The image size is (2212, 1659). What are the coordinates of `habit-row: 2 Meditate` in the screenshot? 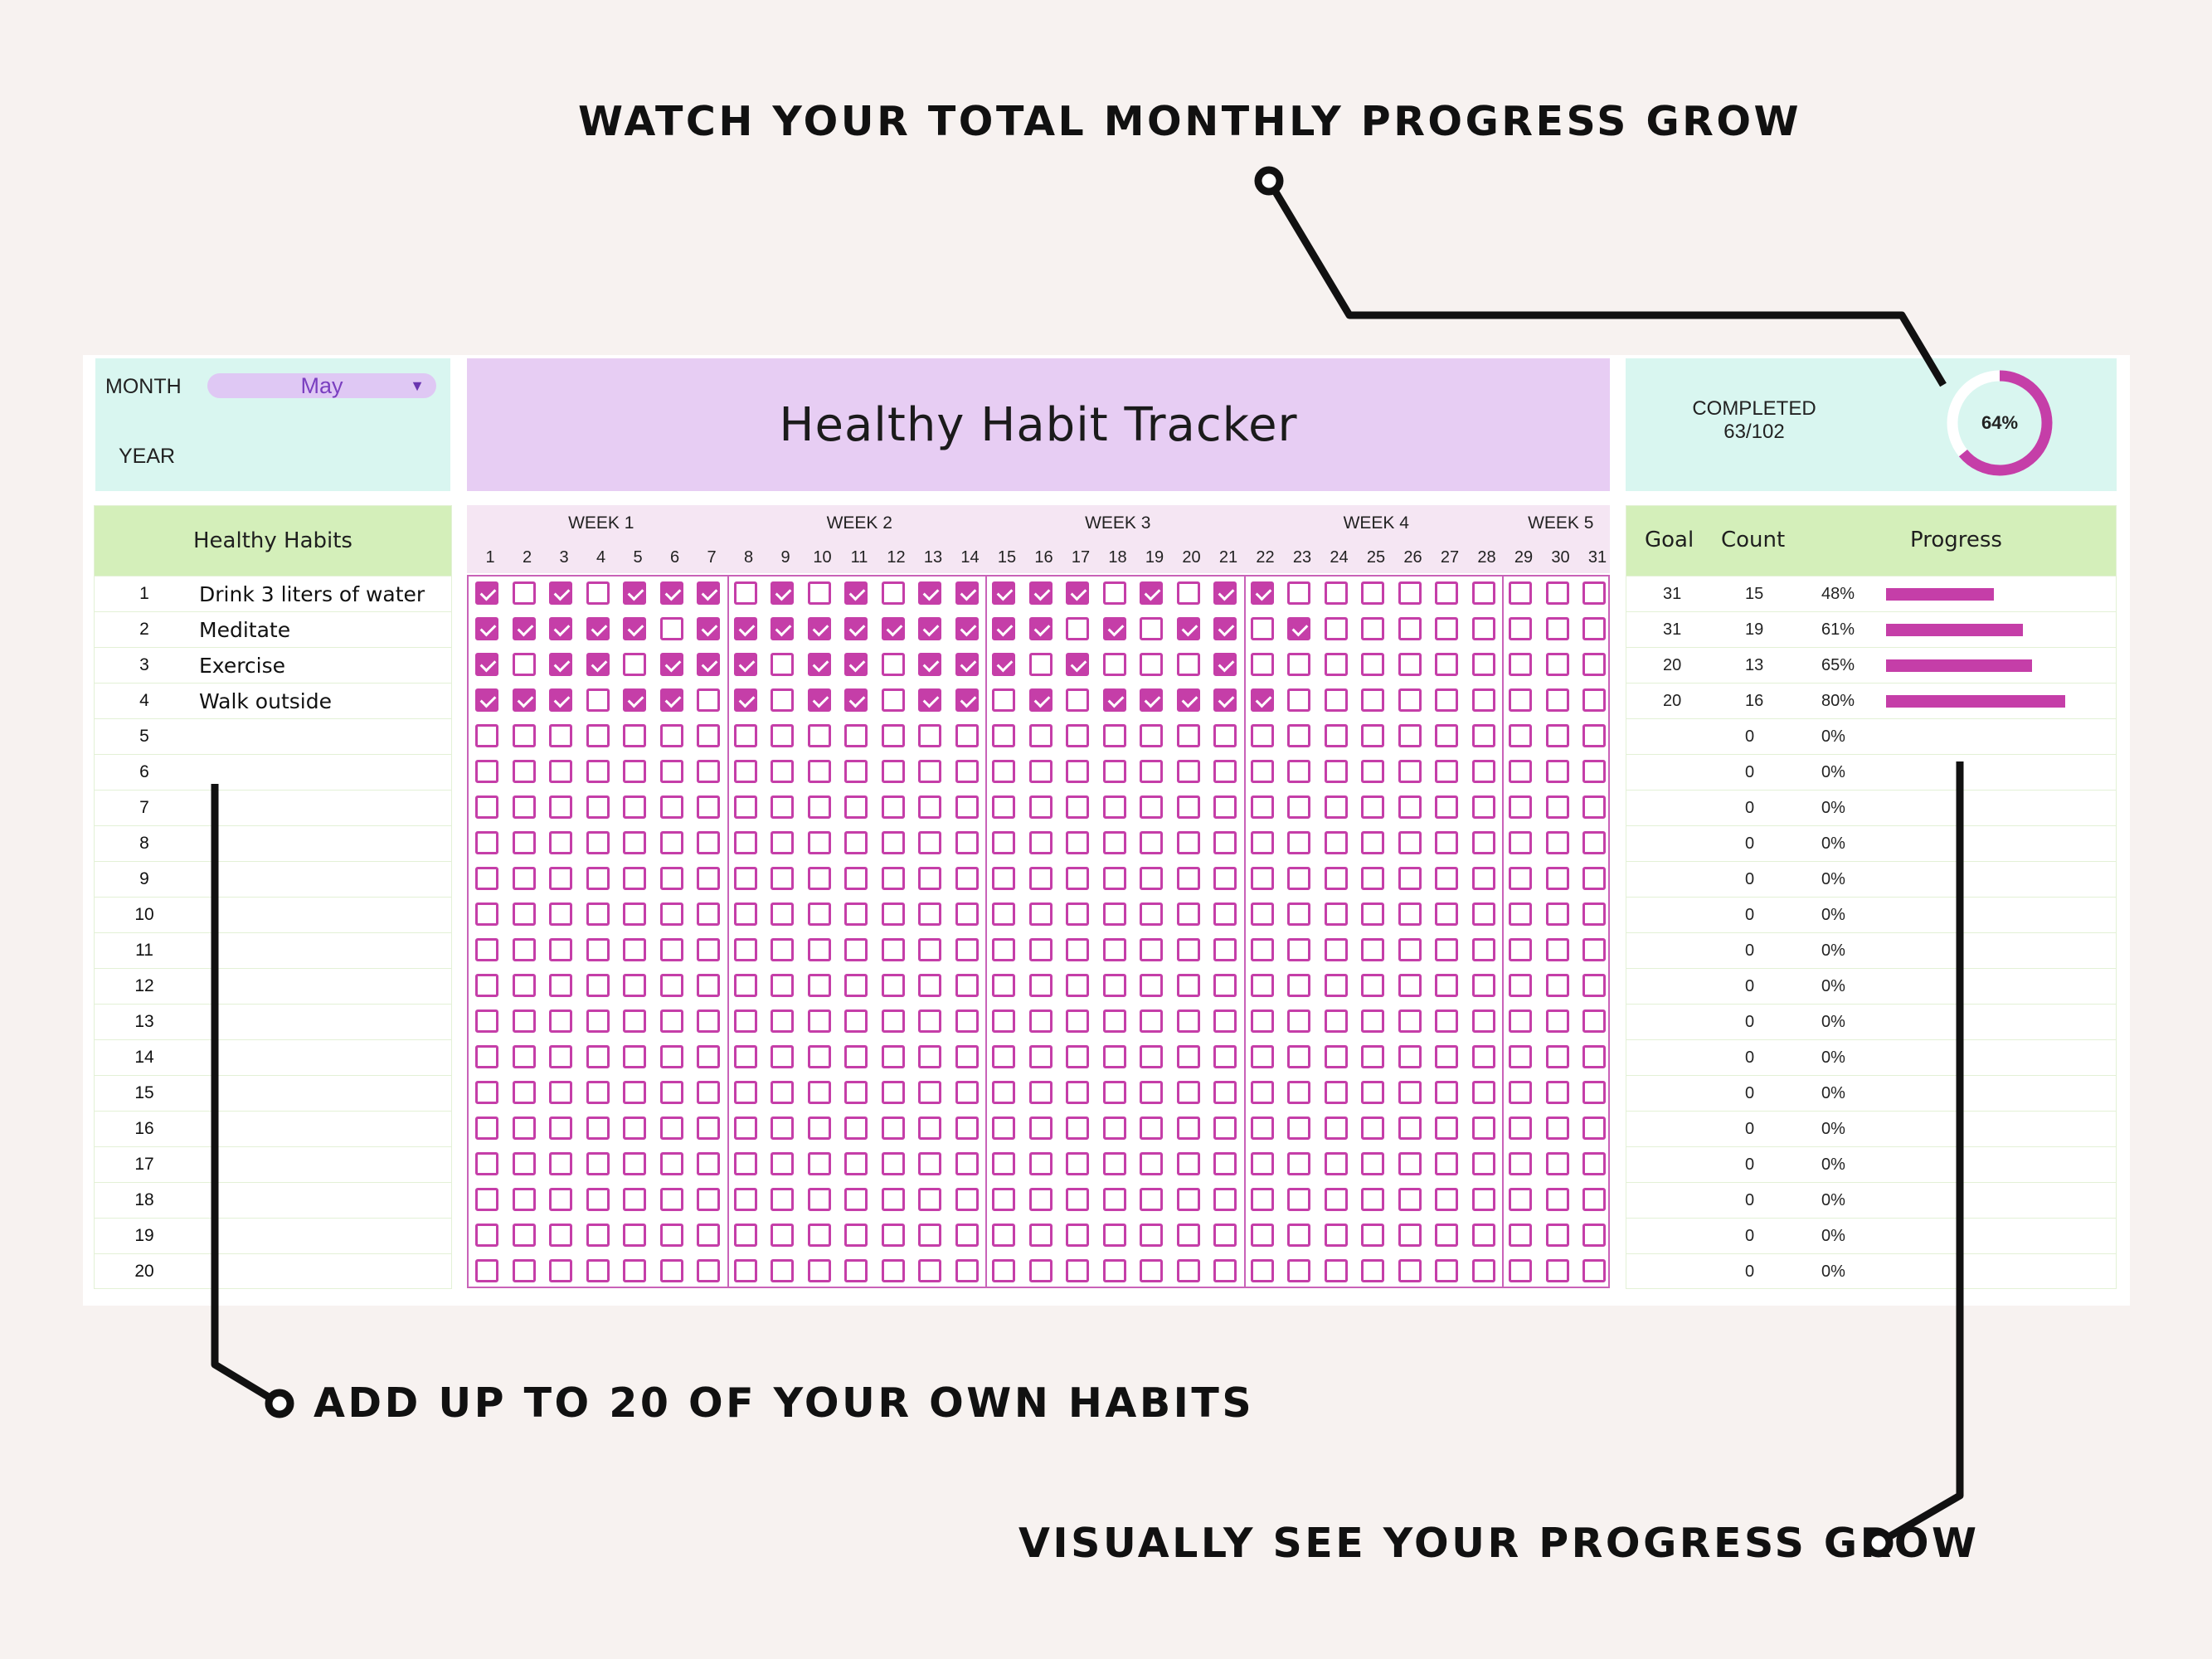 It's located at (273, 629).